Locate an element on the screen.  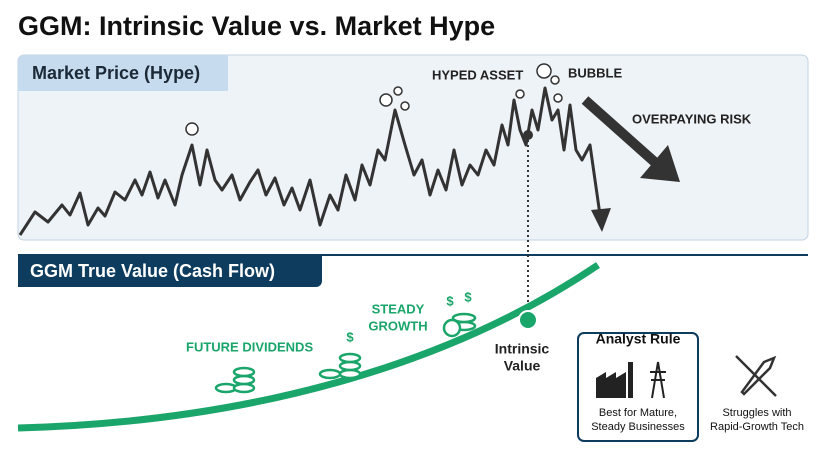
bubbles is located at coordinates (374, 99).